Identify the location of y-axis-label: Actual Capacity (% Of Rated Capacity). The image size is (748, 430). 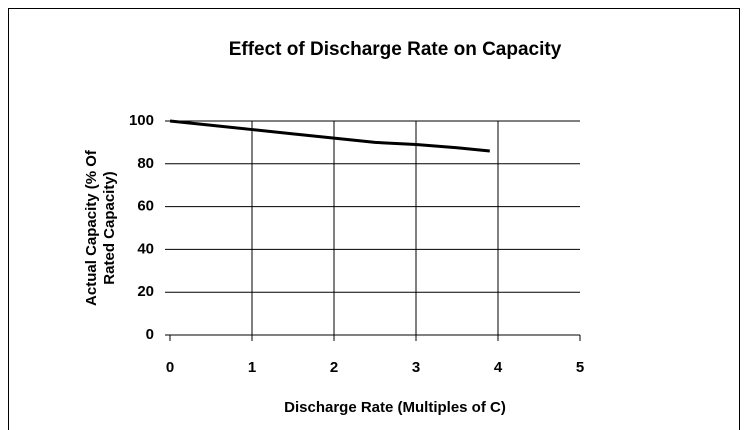
(100, 227).